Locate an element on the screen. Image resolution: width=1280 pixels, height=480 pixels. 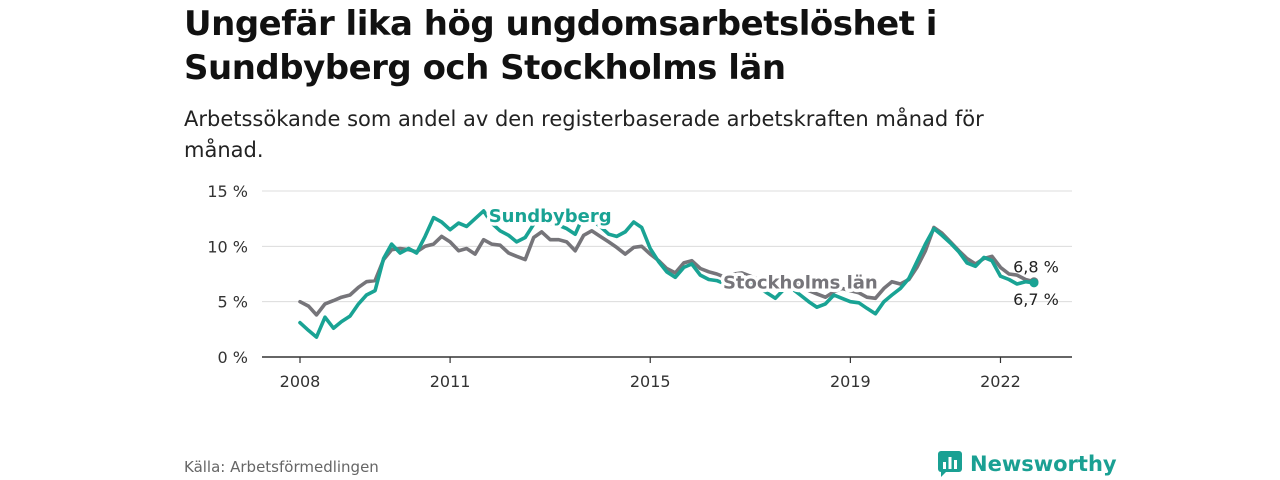
label-stockholms-lan-halo: Stockholms län is located at coordinates (800, 282).